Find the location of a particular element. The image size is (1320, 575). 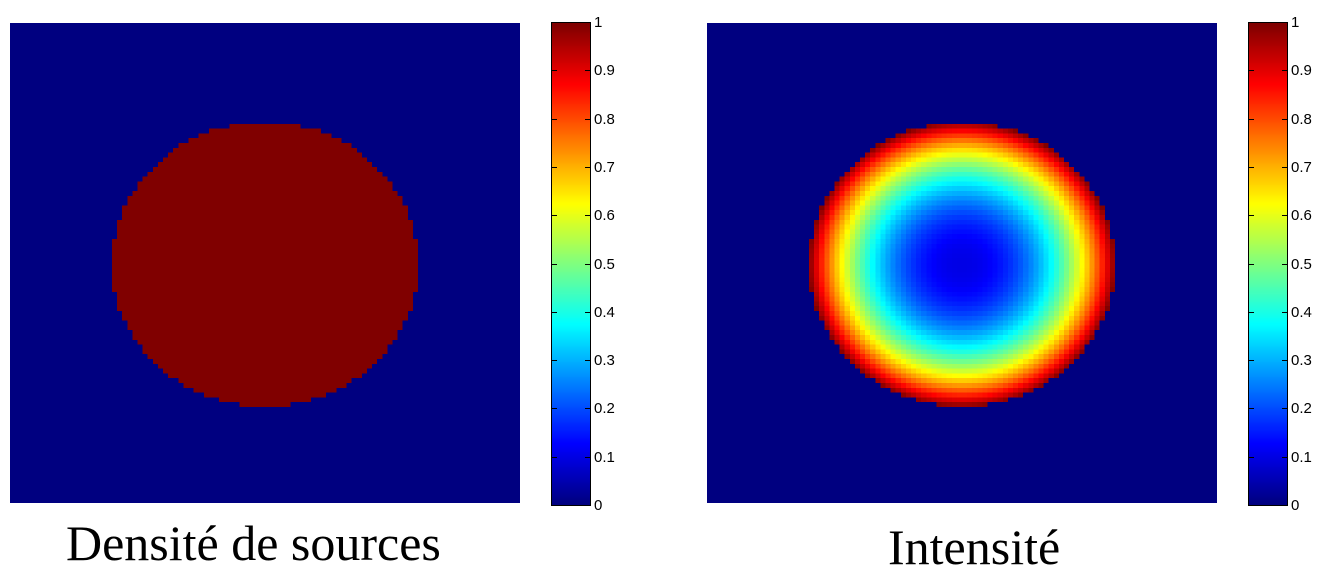

colorbar-source-density is located at coordinates (571, 264).